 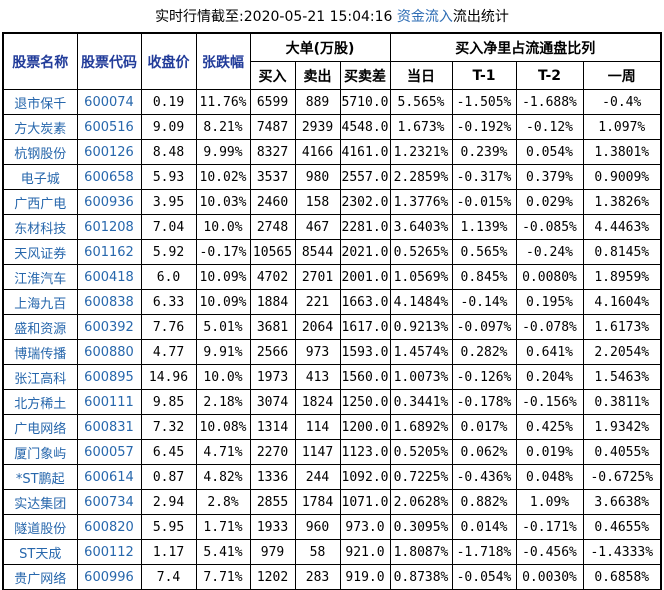 I want to click on stock-name-cell: 厦门象屿, so click(x=40, y=452).